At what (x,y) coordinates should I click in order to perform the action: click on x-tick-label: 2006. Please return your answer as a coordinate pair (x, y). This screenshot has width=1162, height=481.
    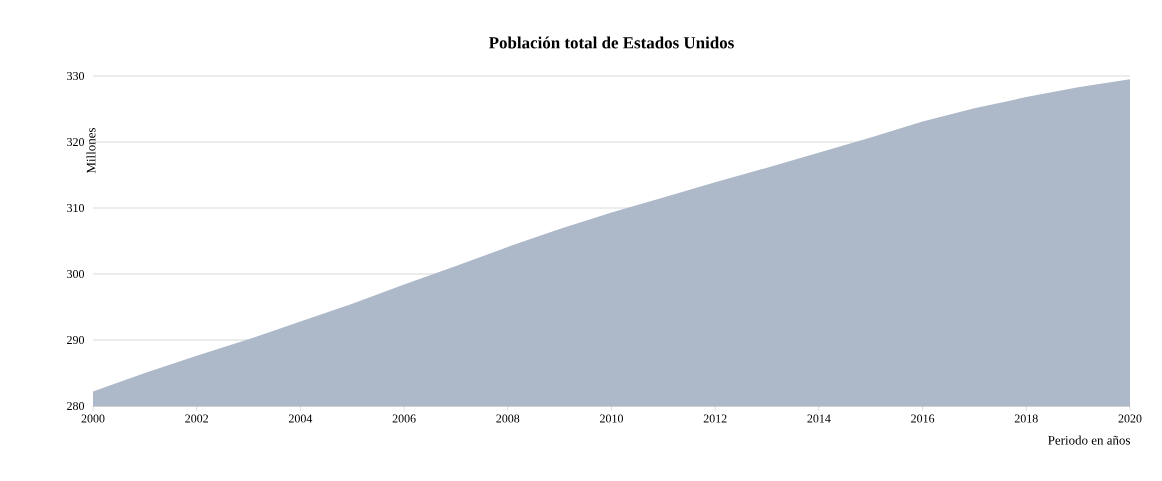
    Looking at the image, I should click on (404, 418).